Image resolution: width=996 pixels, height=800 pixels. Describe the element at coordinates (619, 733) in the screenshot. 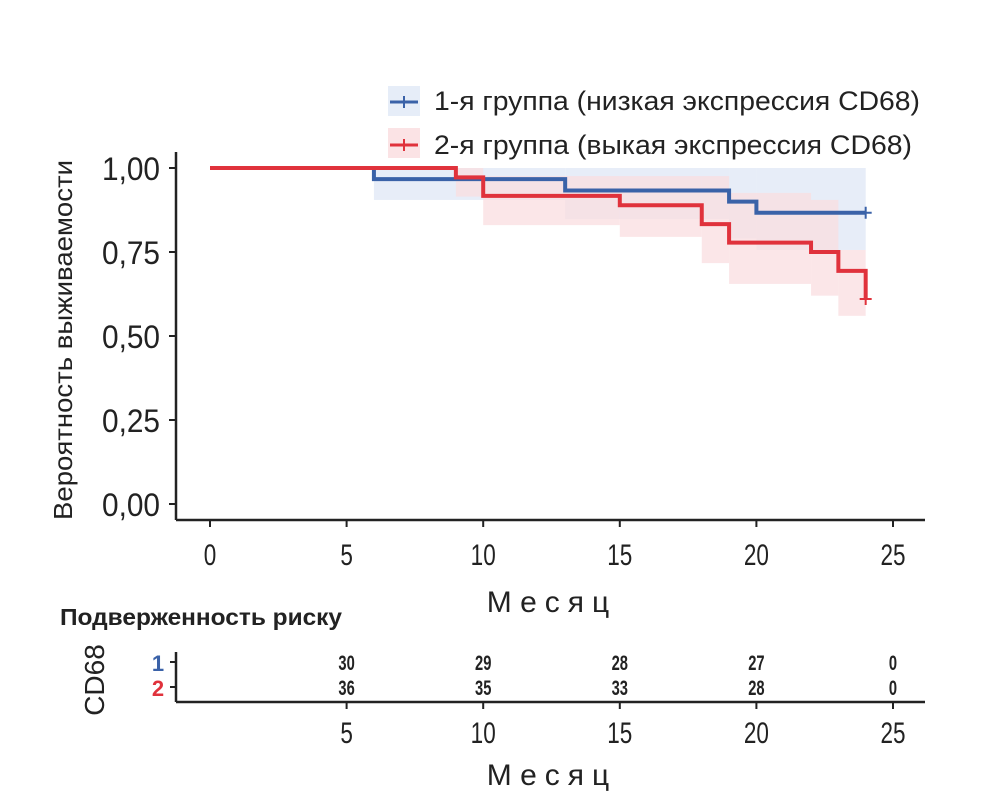

I see `risk-x-tick-label: 15` at that location.